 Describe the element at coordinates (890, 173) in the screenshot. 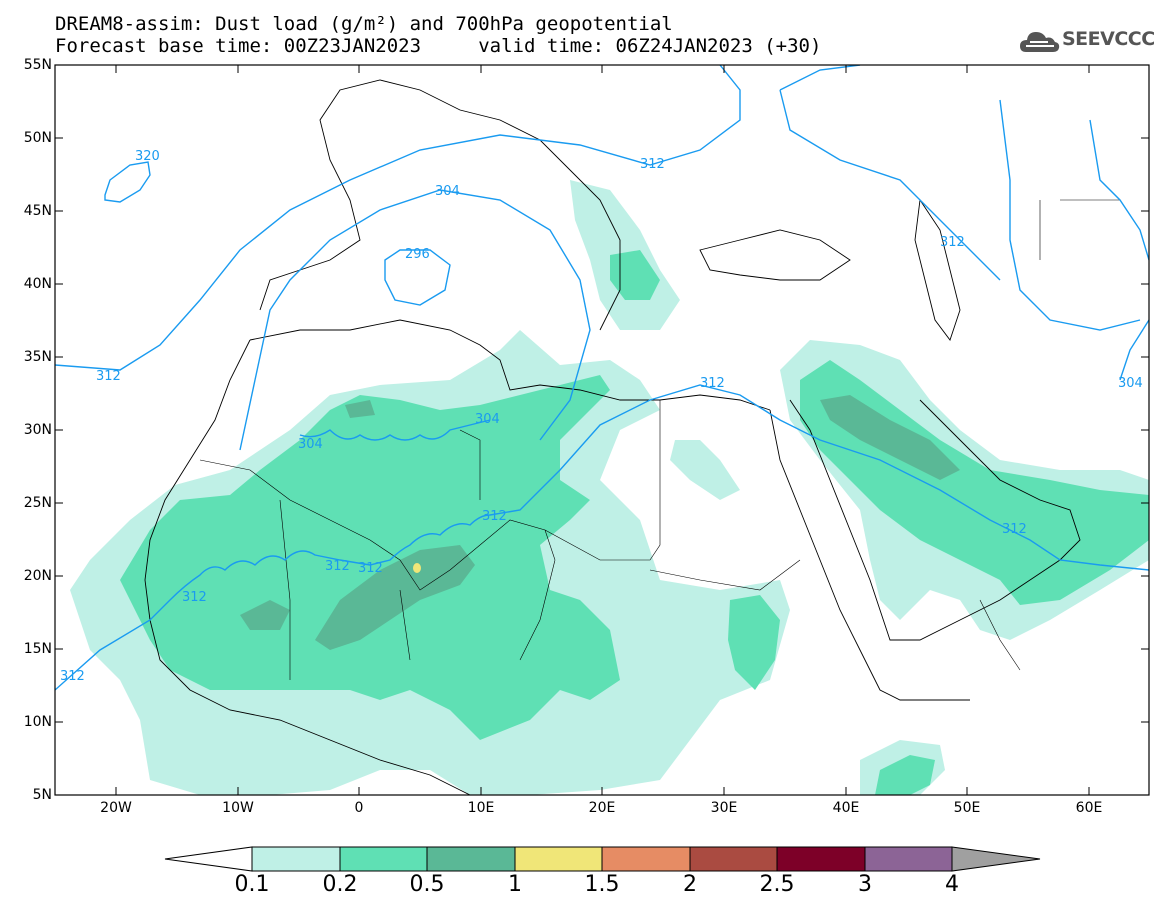

I see `contour-312-north-east` at that location.